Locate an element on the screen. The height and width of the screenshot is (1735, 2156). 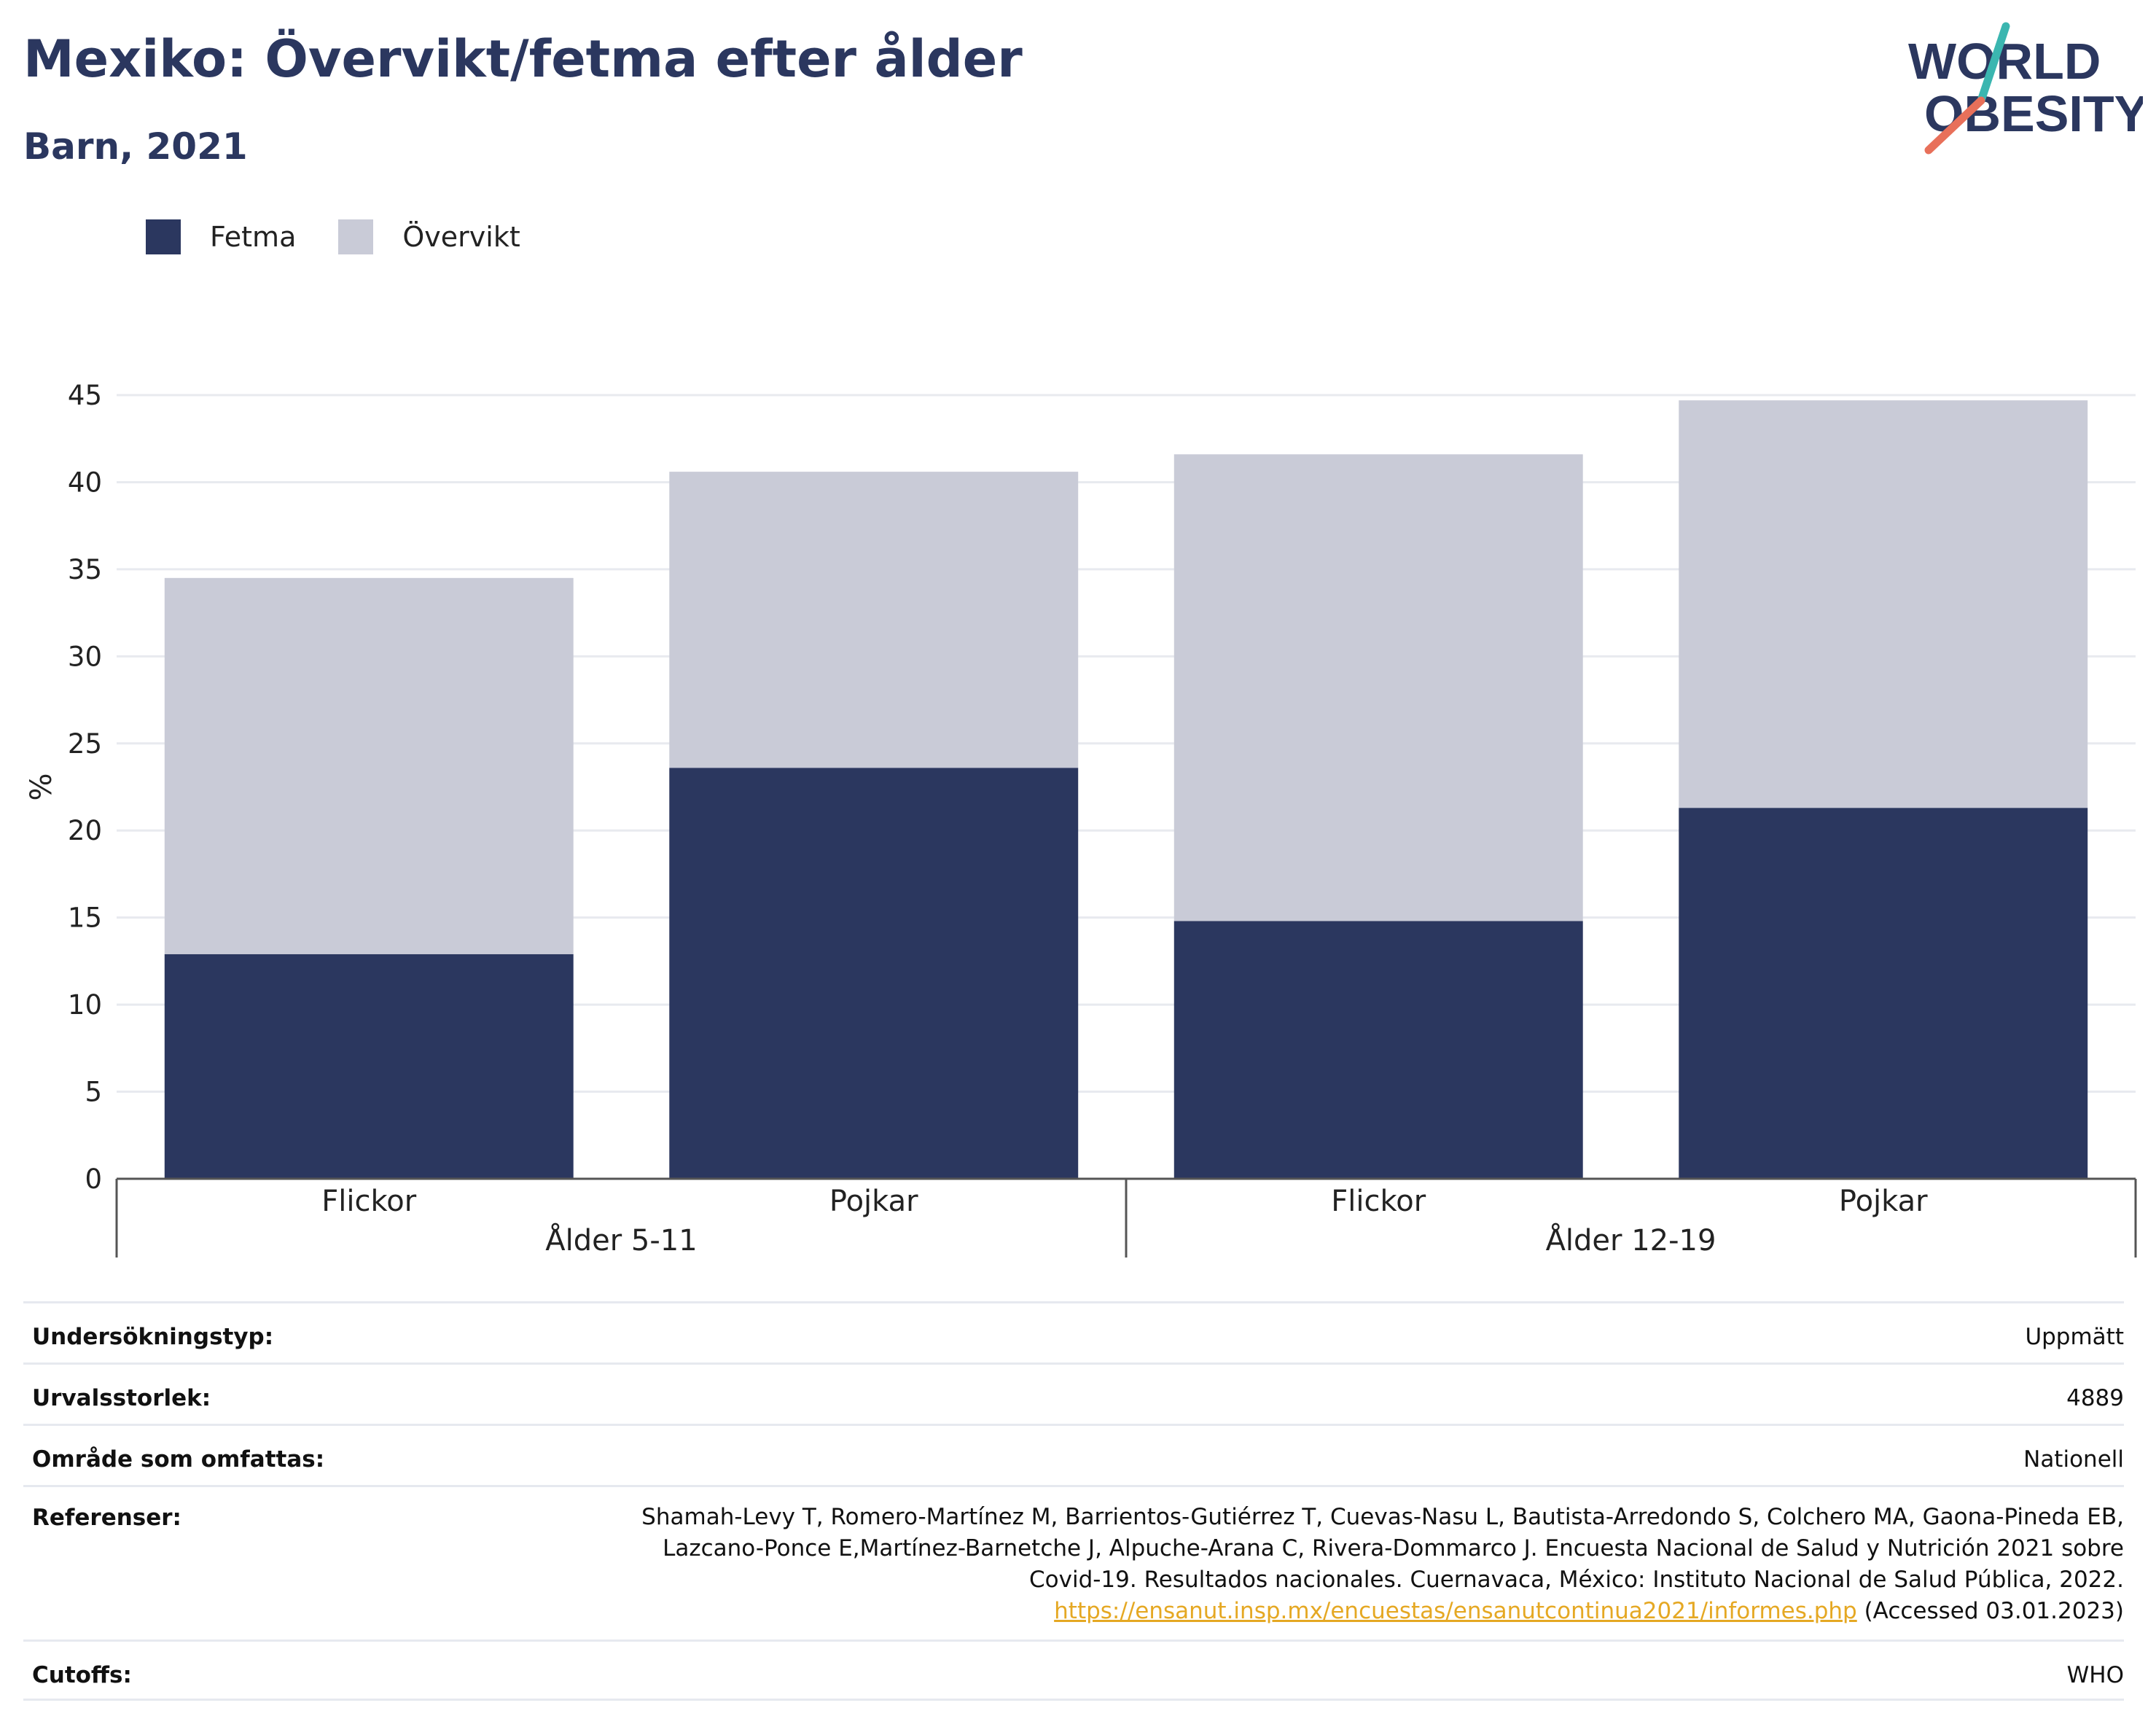
y-tick-label: 5 is located at coordinates (94, 1092).